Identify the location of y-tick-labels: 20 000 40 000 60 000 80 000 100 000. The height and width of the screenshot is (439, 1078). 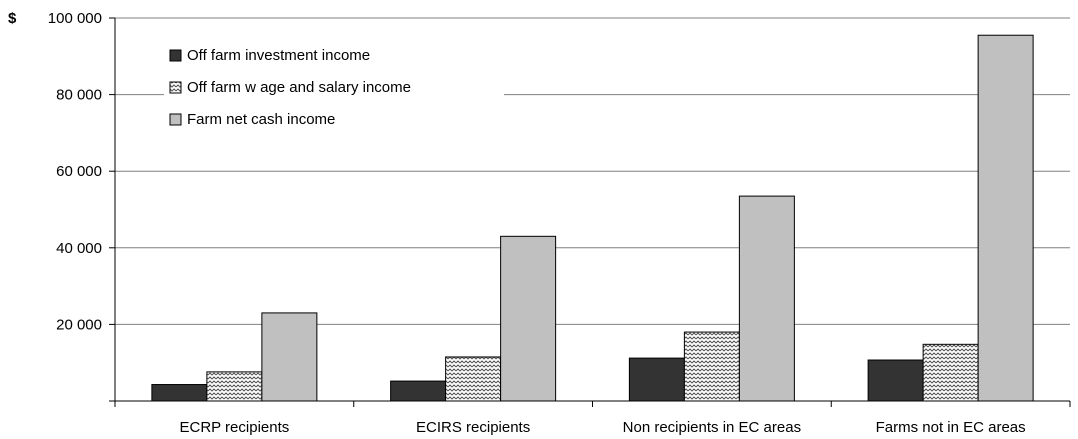
(81, 206).